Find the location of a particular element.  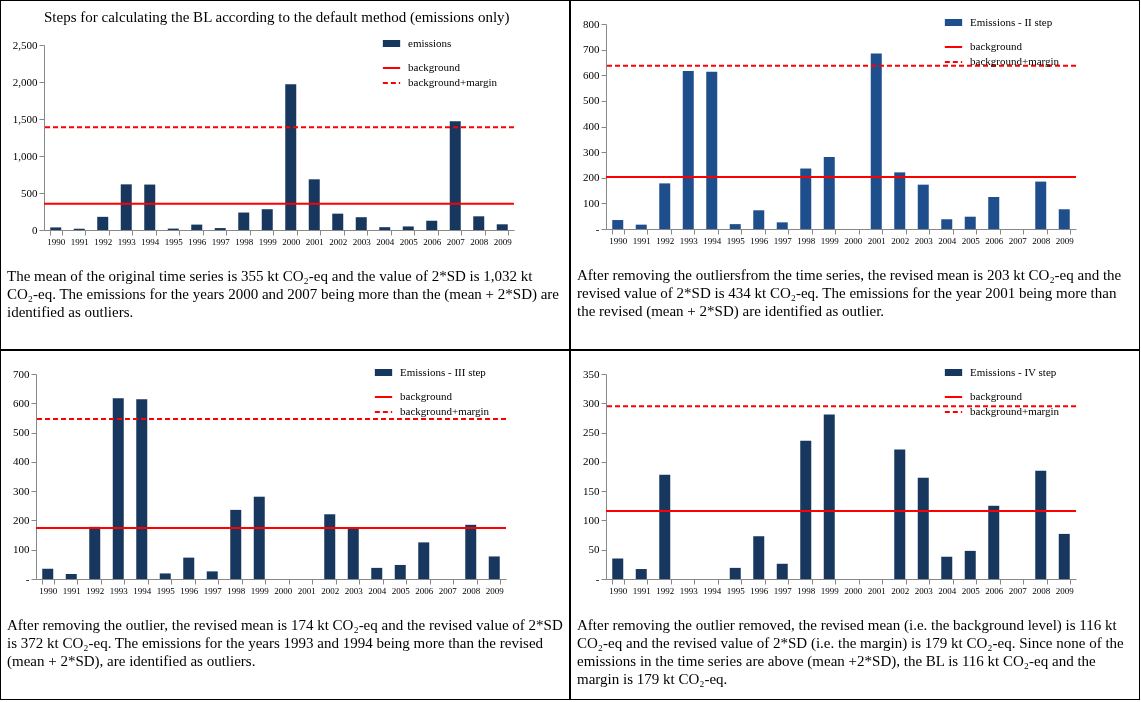

y-tick-label: 100 is located at coordinates (591, 202).